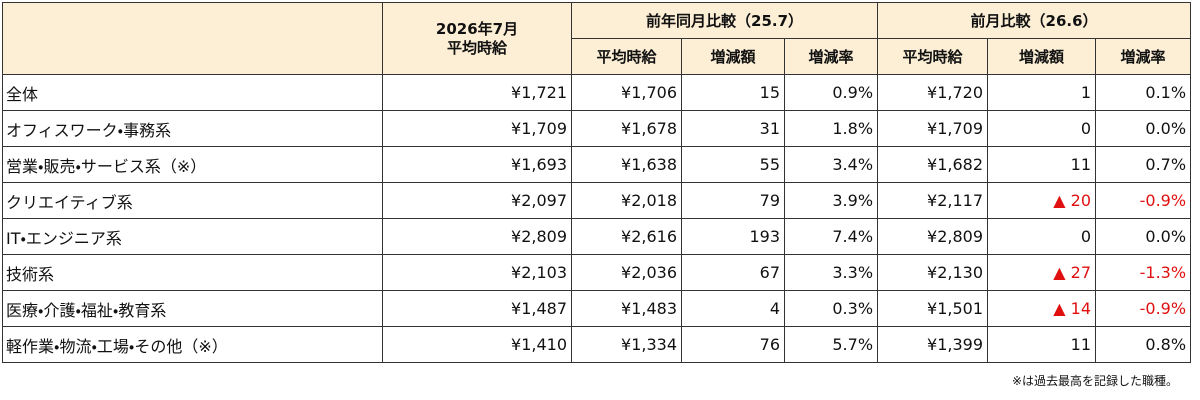  What do you see at coordinates (933, 308) in the screenshot?
I see `cell: ¥1,501` at bounding box center [933, 308].